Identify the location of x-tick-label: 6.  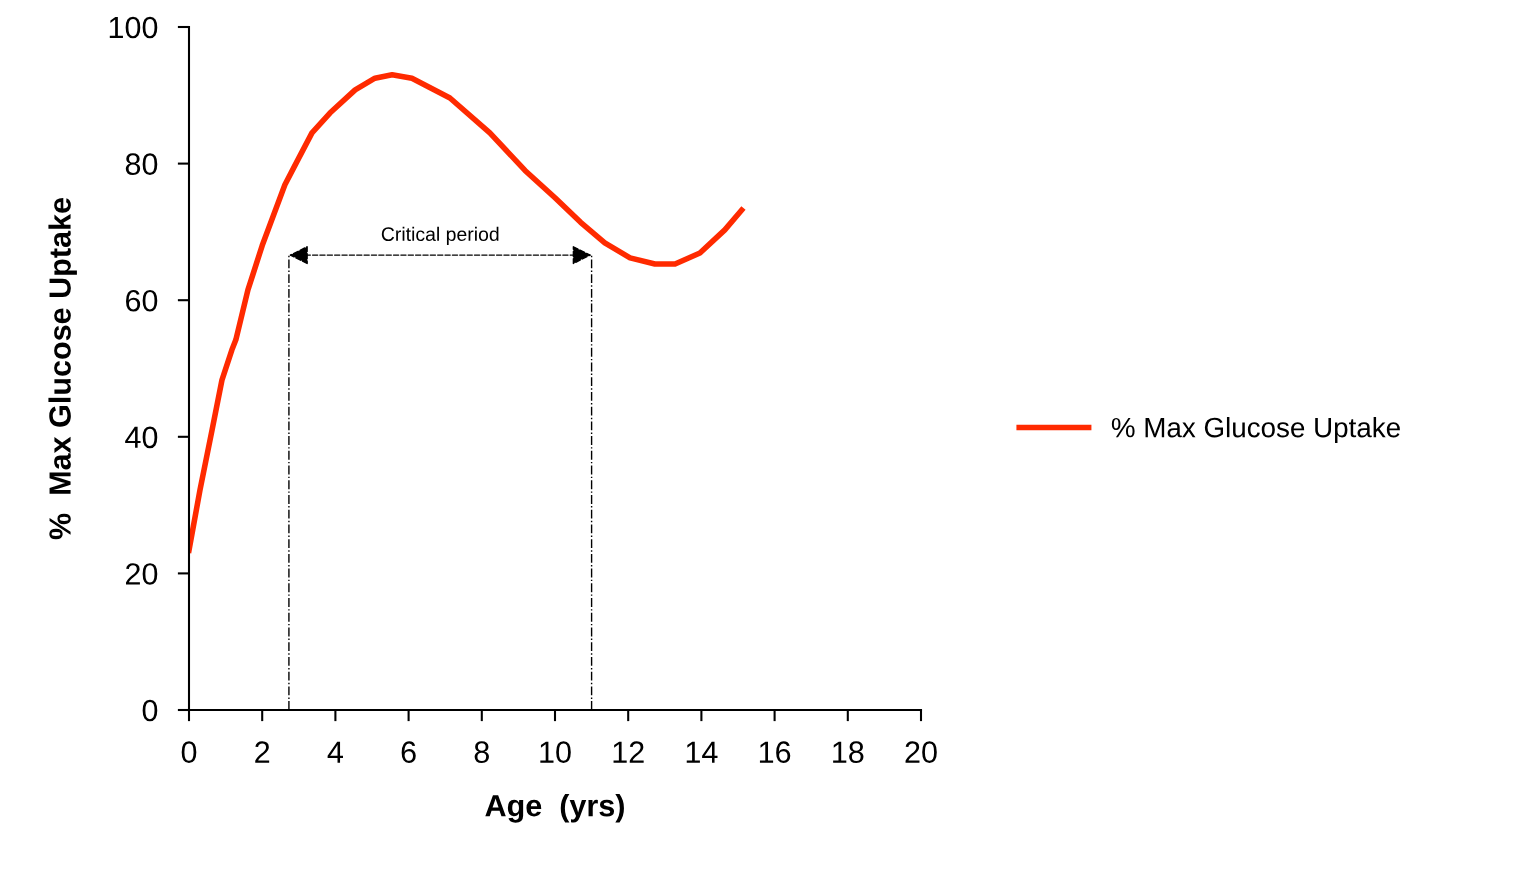
(408, 752).